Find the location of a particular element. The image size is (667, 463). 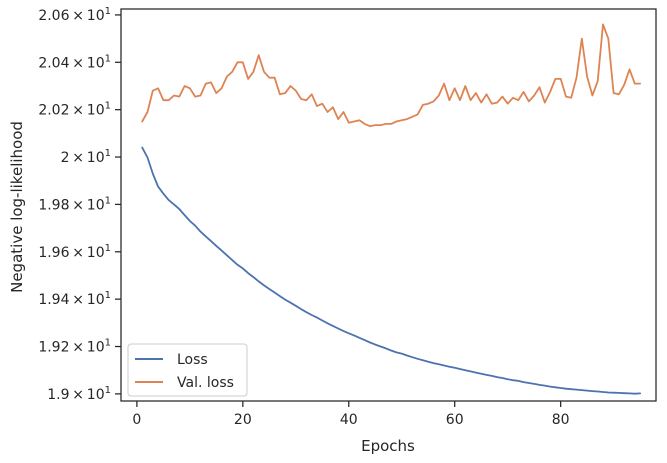

x-axis-ticks: 0 20 40 60 80 is located at coordinates (351, 414).